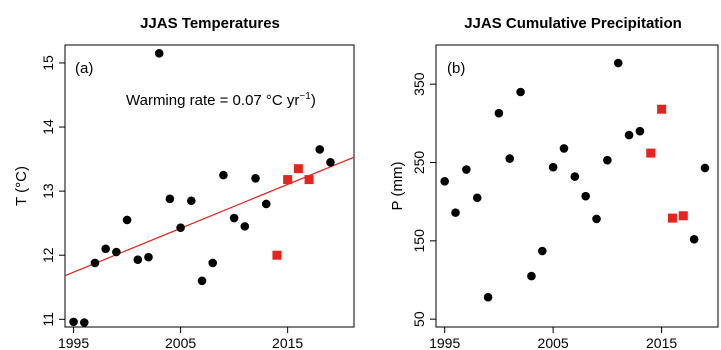  I want to click on panel-label: (b), so click(456, 68).